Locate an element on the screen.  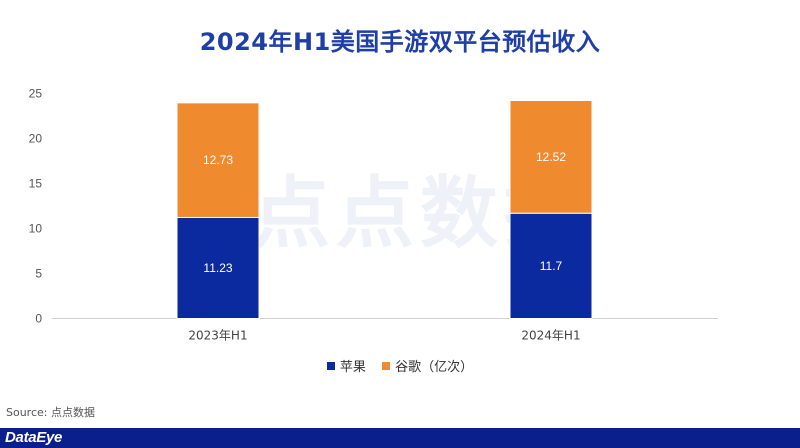
legend-swatch-apple is located at coordinates (330, 366).